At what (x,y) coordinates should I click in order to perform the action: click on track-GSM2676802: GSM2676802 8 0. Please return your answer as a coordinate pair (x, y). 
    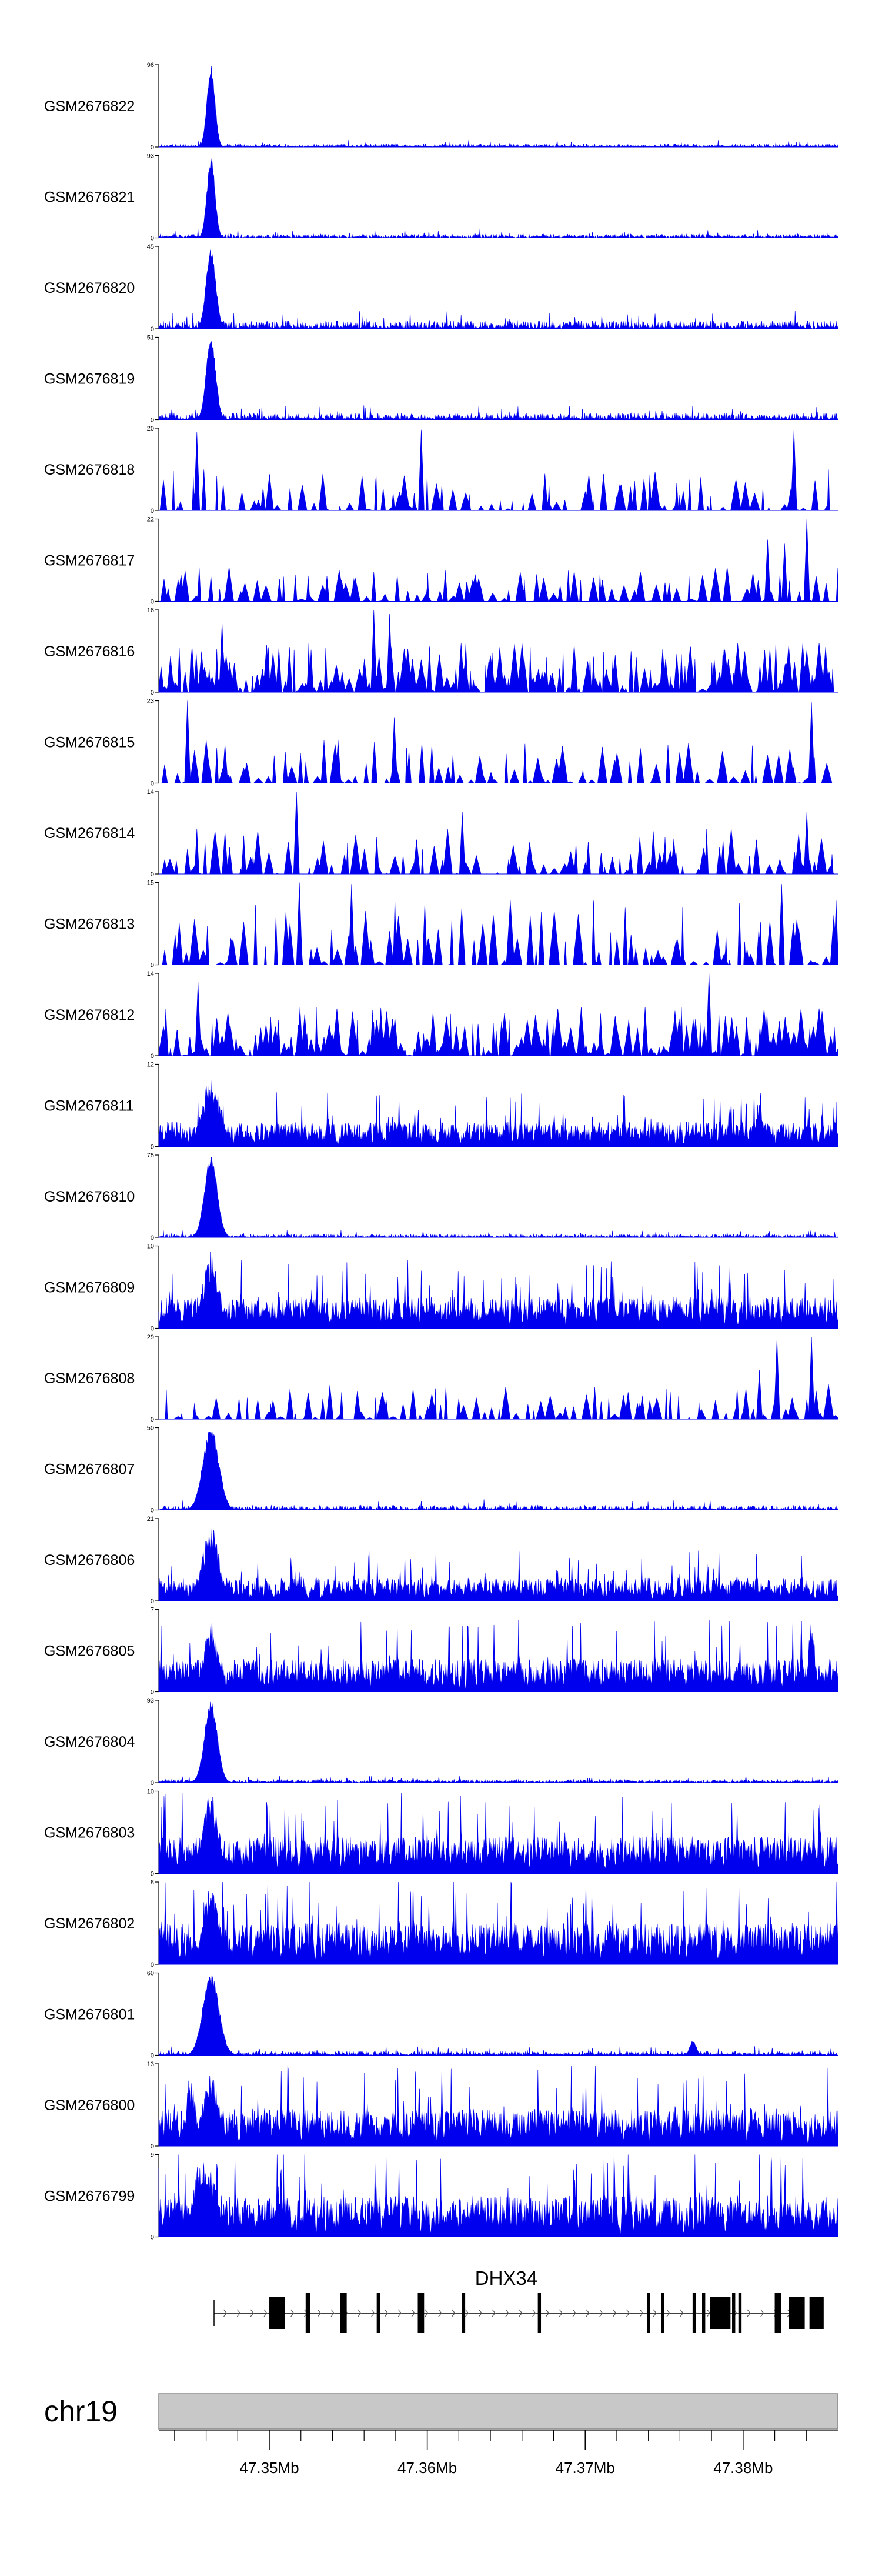
    Looking at the image, I should click on (441, 1923).